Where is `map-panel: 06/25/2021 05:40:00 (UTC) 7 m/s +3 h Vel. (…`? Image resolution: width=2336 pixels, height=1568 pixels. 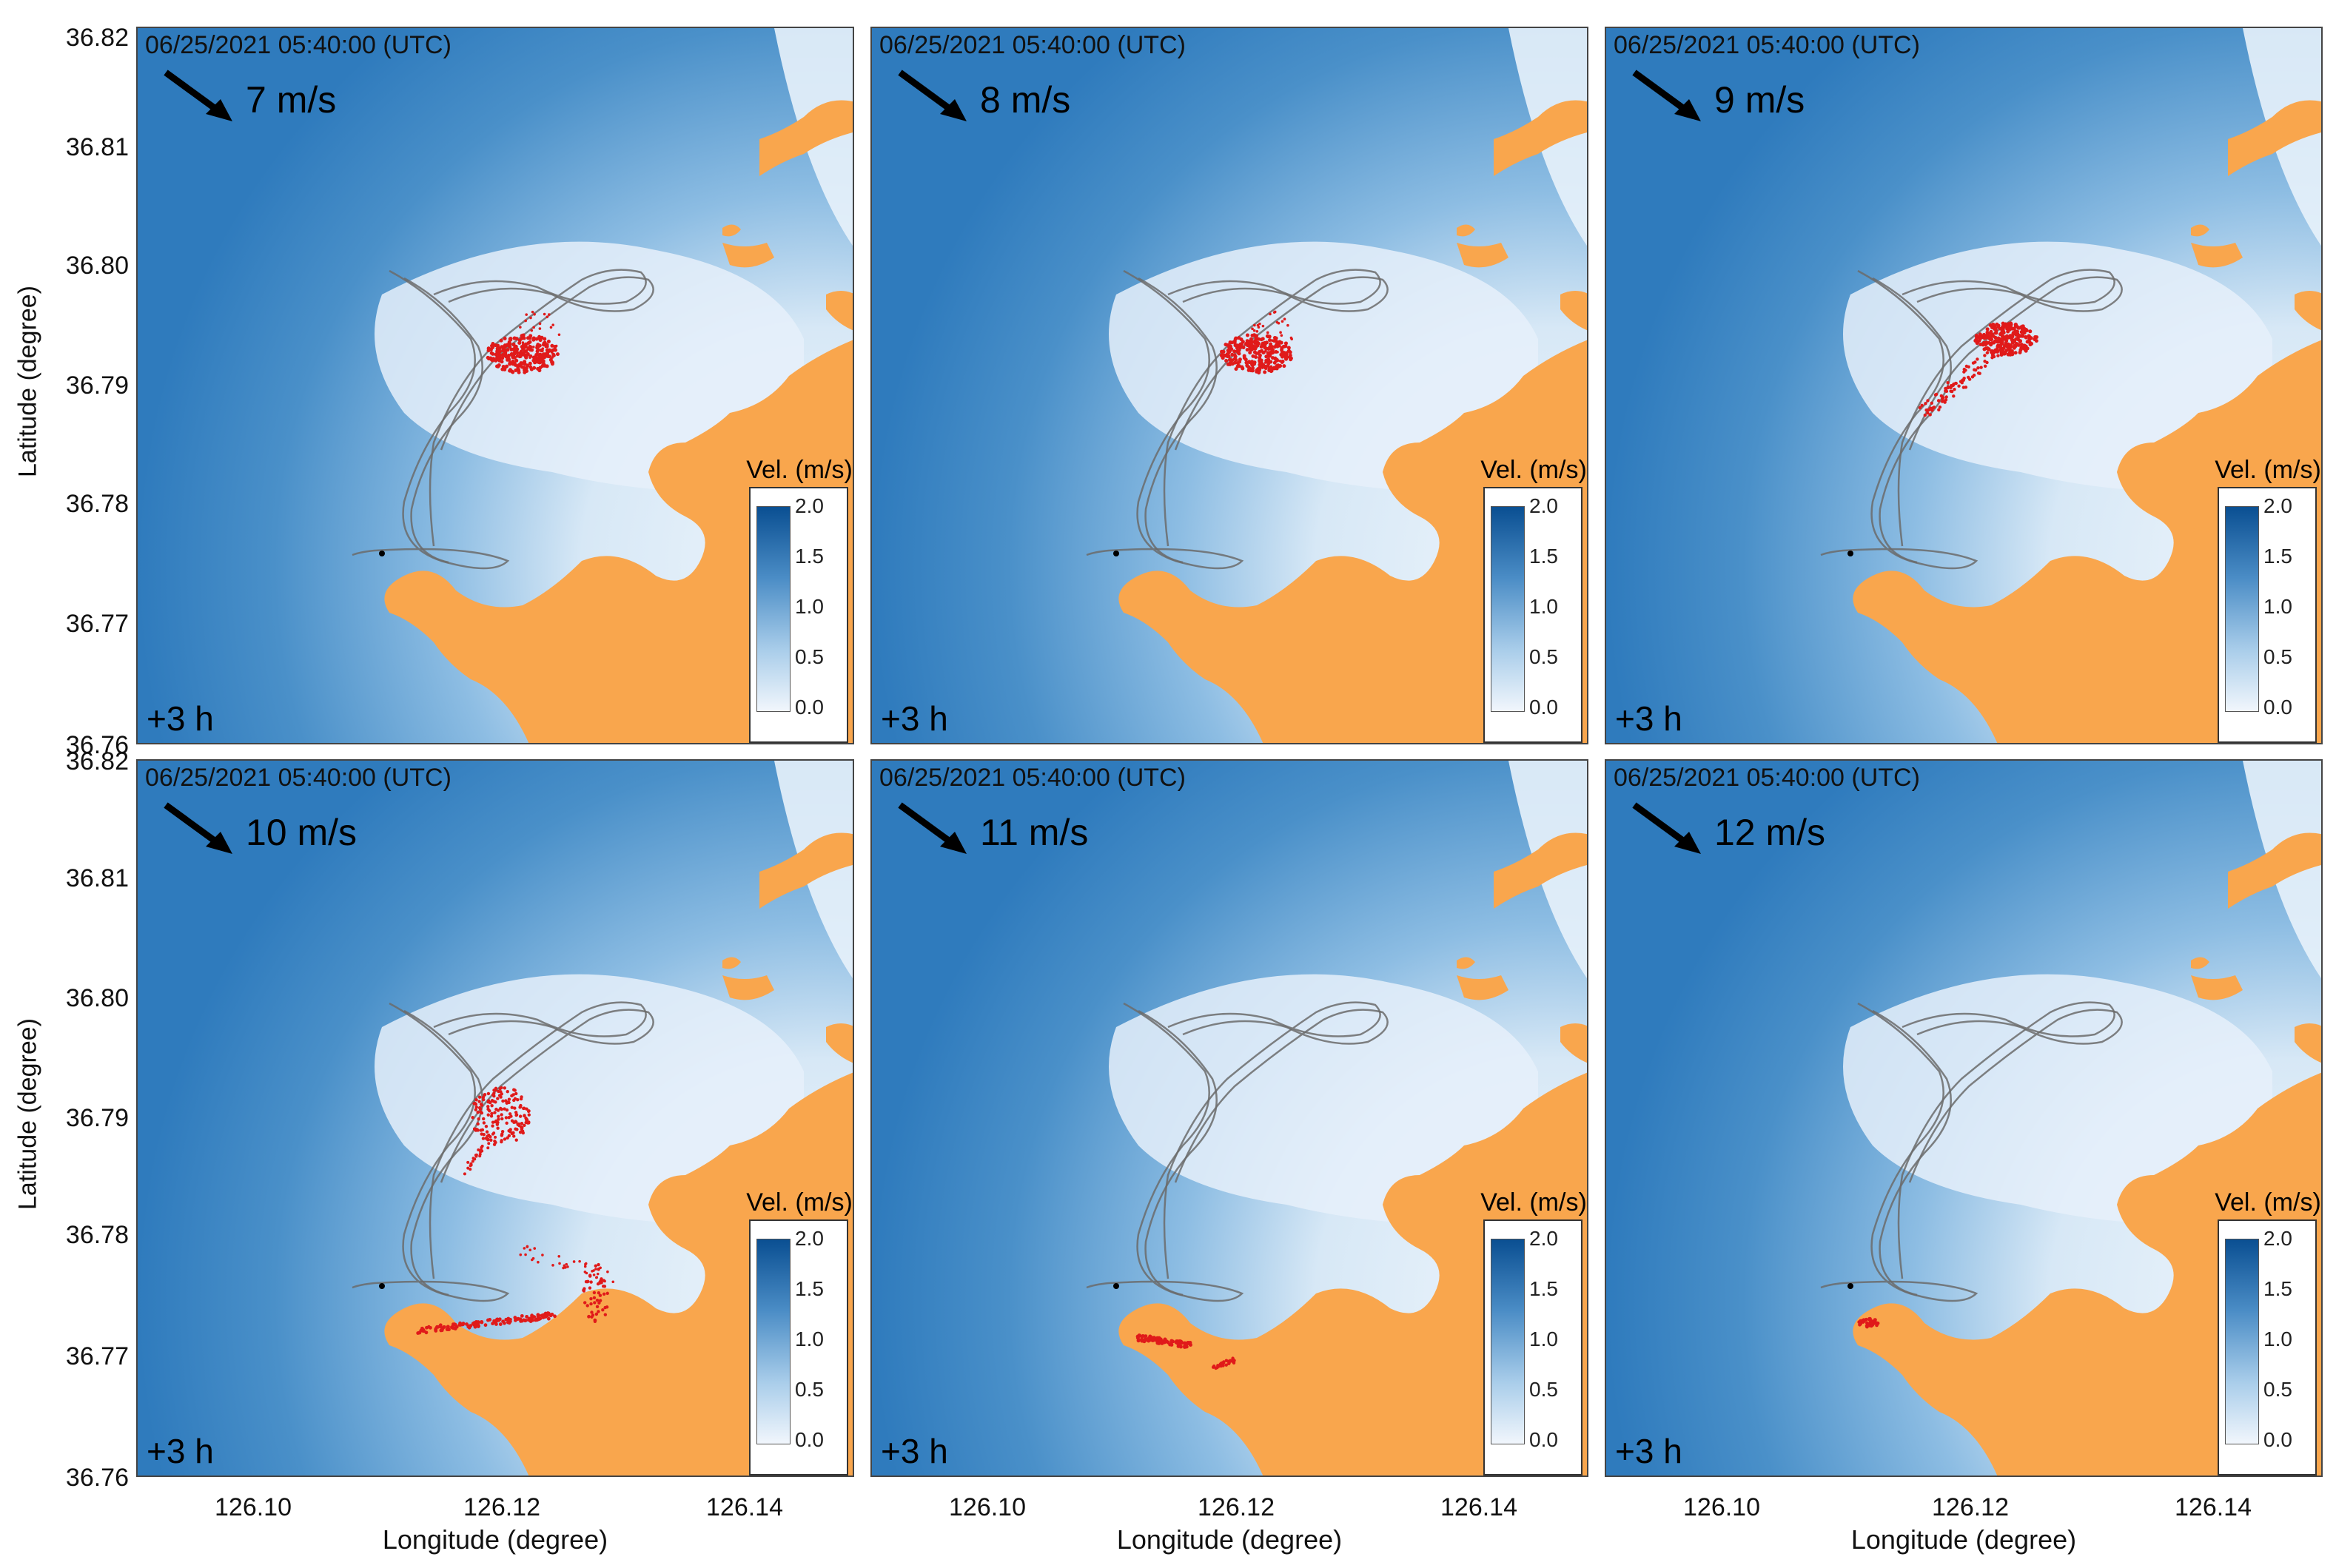
map-panel: 06/25/2021 05:40:00 (UTC) 7 m/s +3 h Vel. (… is located at coordinates (495, 385).